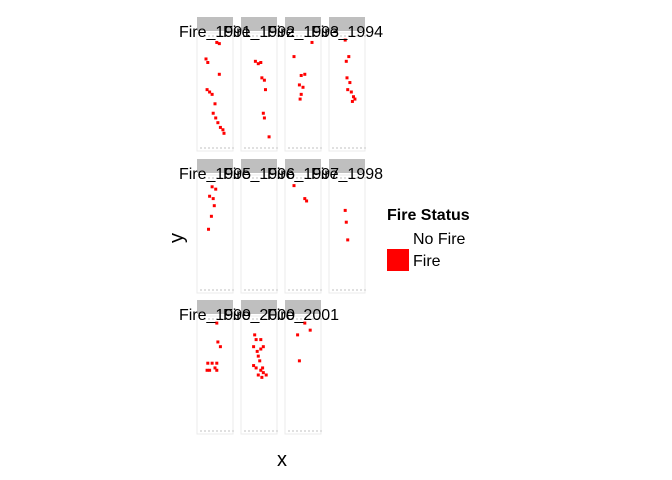 The image size is (672, 480). Describe the element at coordinates (259, 166) in the screenshot. I see `facet-strip` at that location.